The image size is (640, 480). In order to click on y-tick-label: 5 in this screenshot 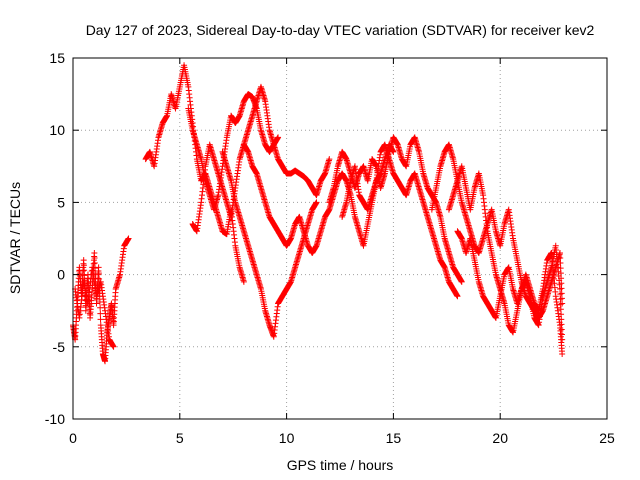, I will do `click(61, 202)`.